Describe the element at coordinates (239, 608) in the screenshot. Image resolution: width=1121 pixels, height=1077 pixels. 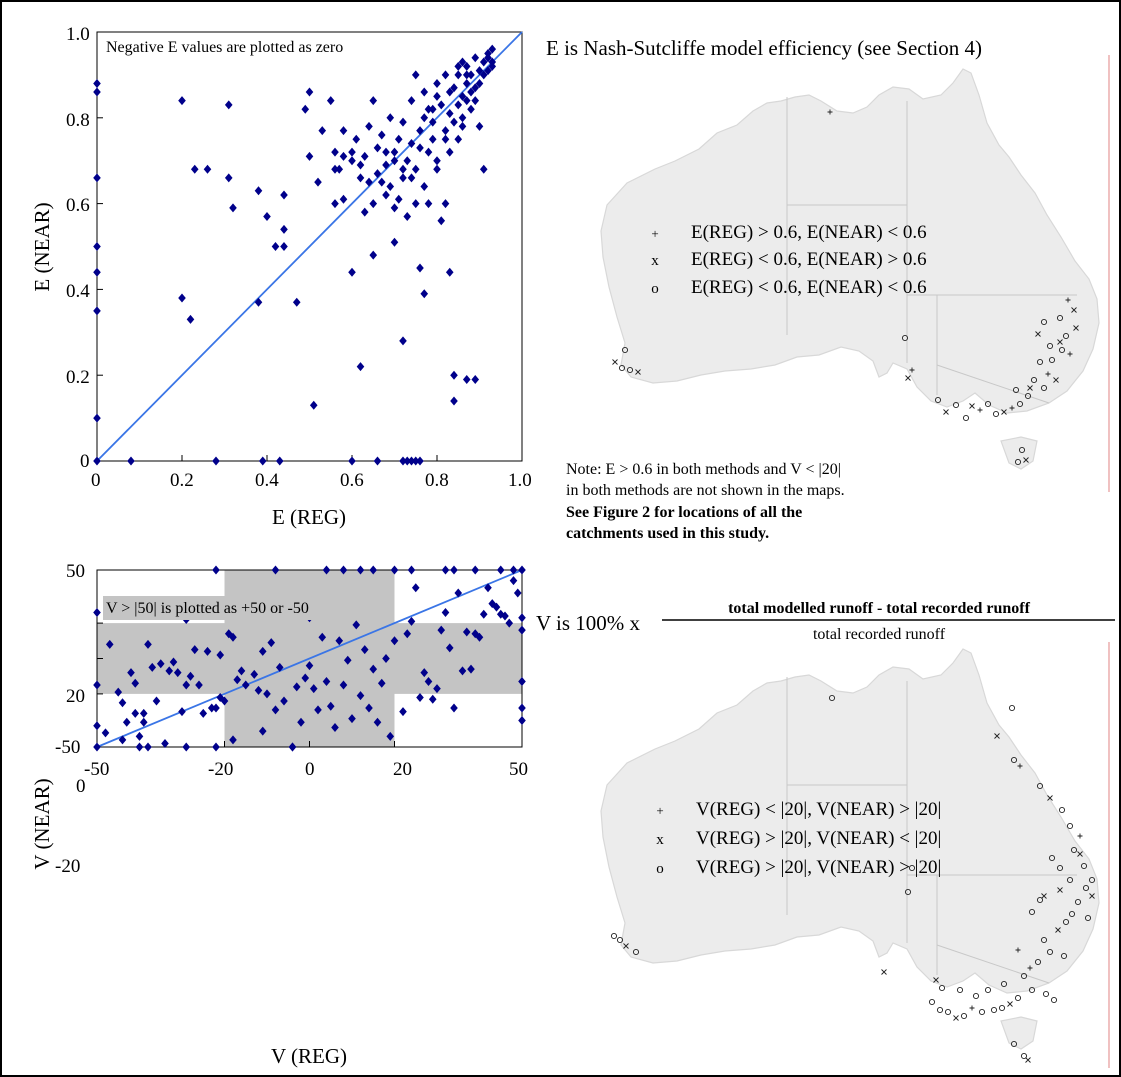
I see `v-annotation-box` at that location.